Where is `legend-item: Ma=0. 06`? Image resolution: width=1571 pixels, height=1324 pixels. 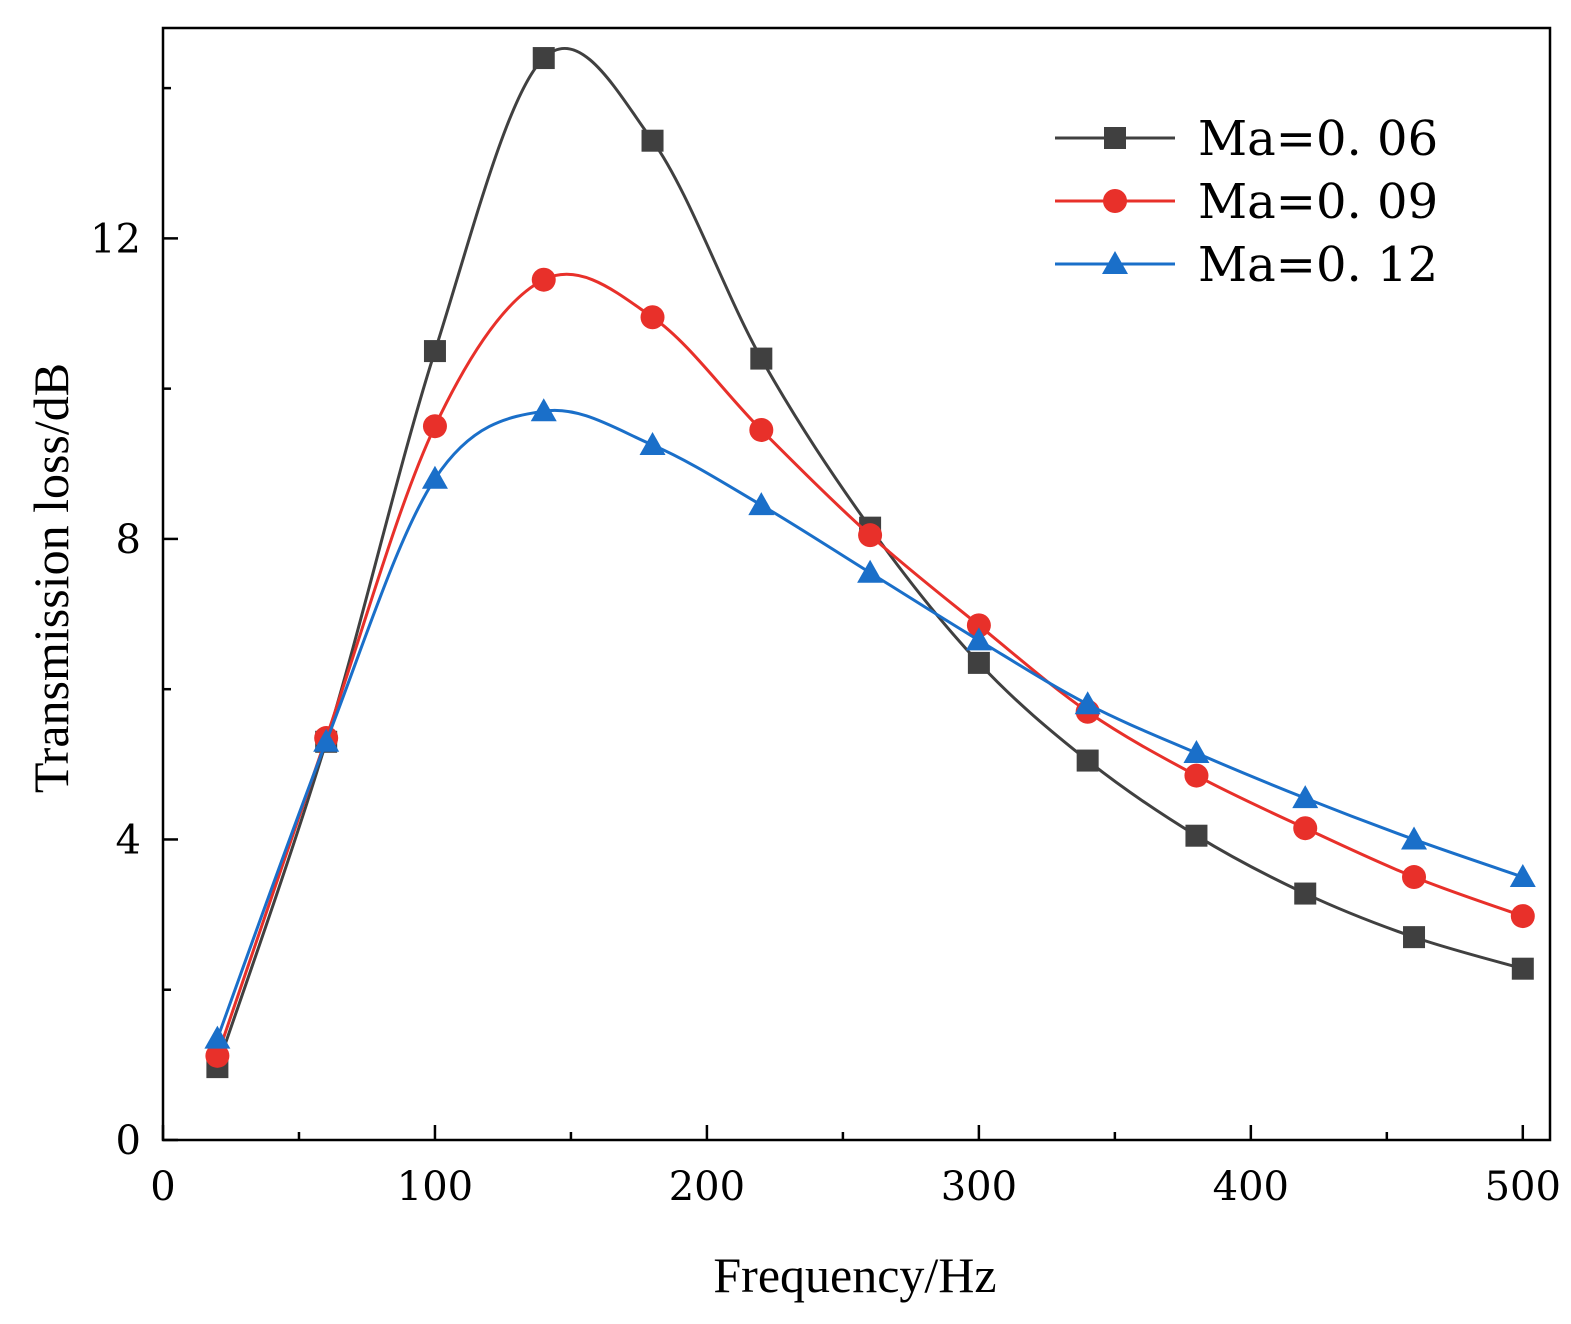 legend-item: Ma=0. 06 is located at coordinates (1246, 139).